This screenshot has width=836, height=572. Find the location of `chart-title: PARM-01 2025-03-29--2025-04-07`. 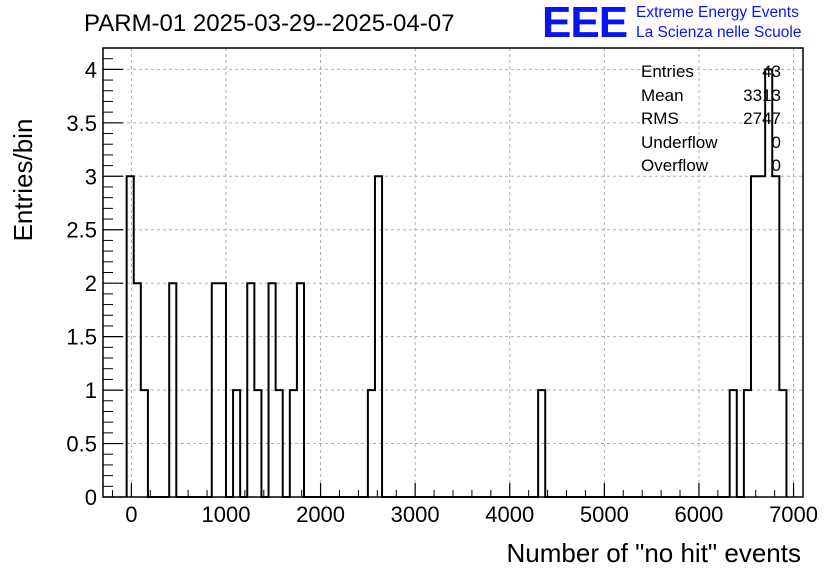

chart-title: PARM-01 2025-03-29--2025-04-07 is located at coordinates (269, 23).